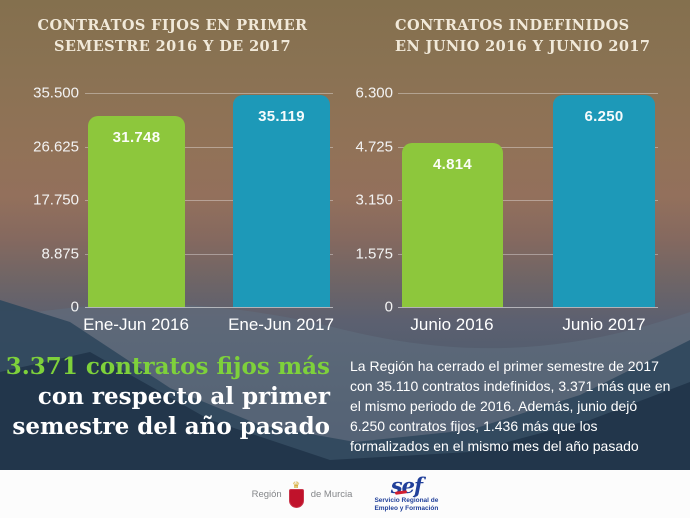 This screenshot has width=690, height=518. What do you see at coordinates (407, 485) in the screenshot?
I see `sef-wordmark: sef` at bounding box center [407, 485].